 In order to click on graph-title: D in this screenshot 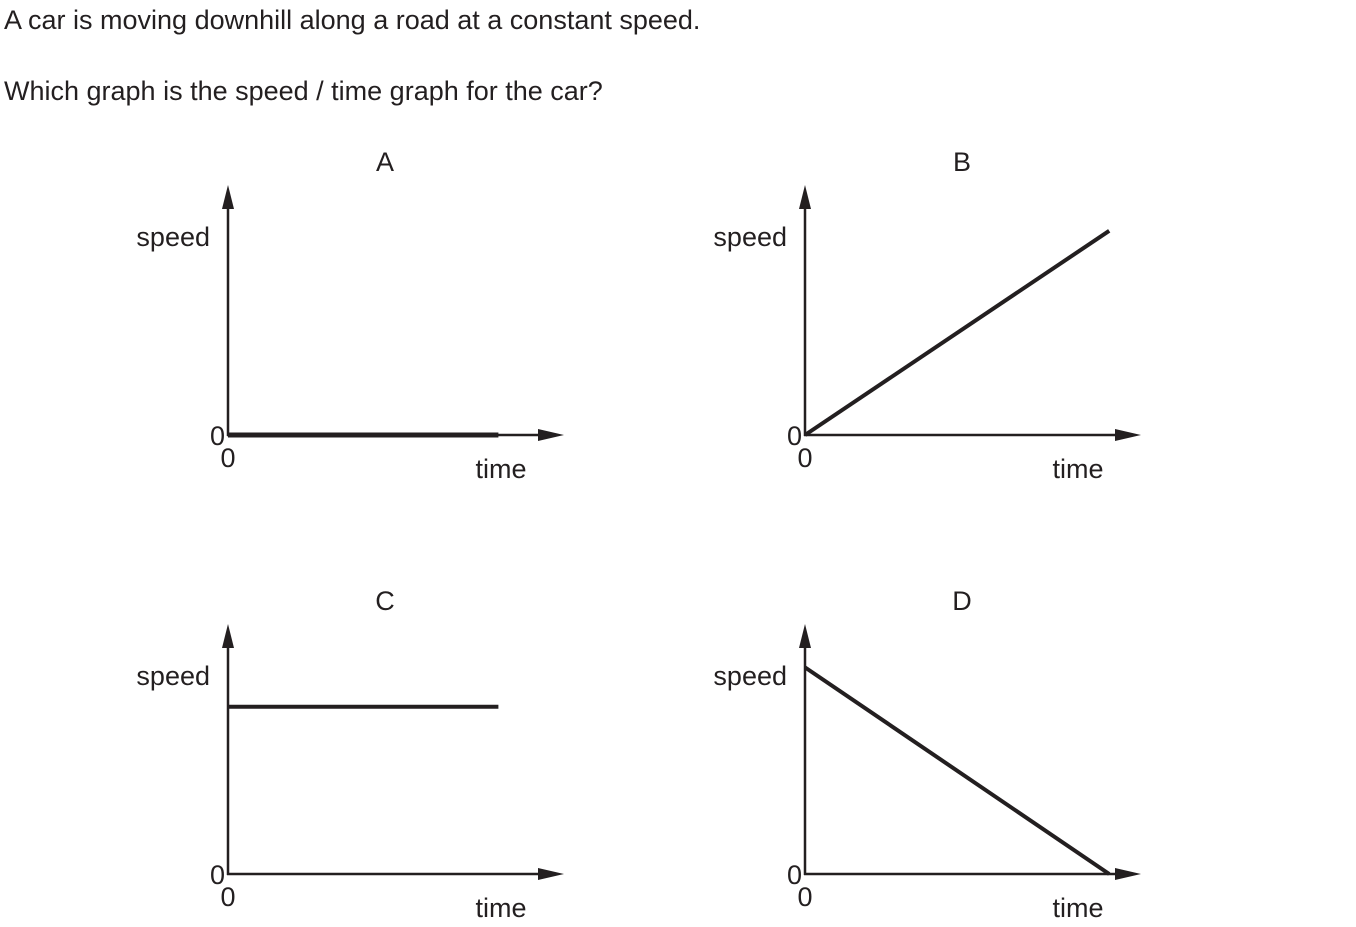, I will do `click(962, 601)`.